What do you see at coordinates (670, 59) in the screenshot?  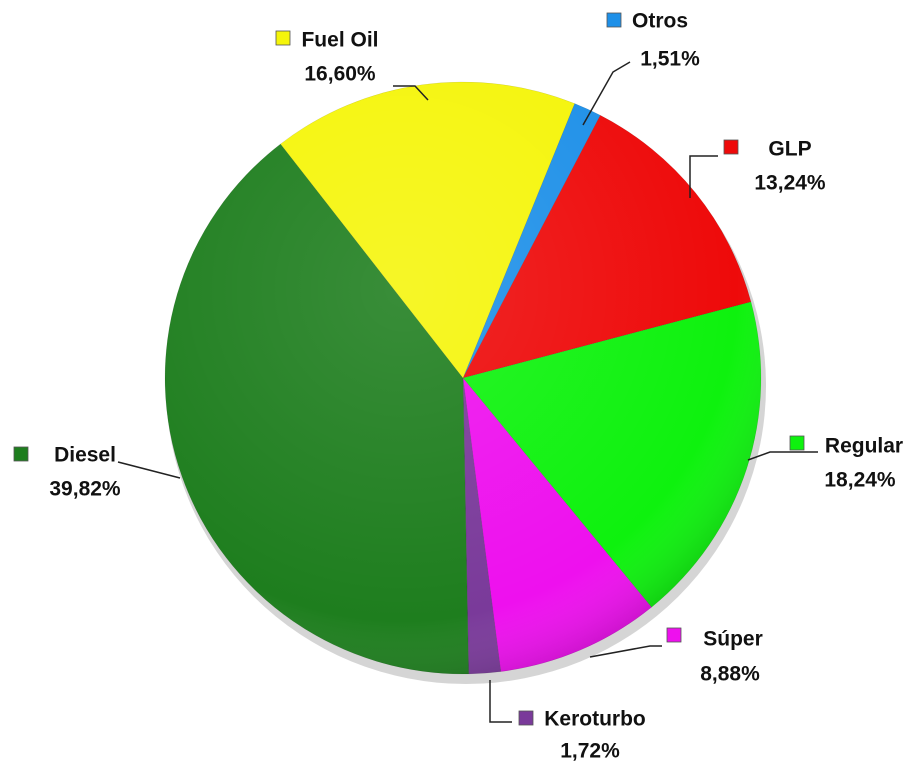 I see `value-label: 1,51%` at bounding box center [670, 59].